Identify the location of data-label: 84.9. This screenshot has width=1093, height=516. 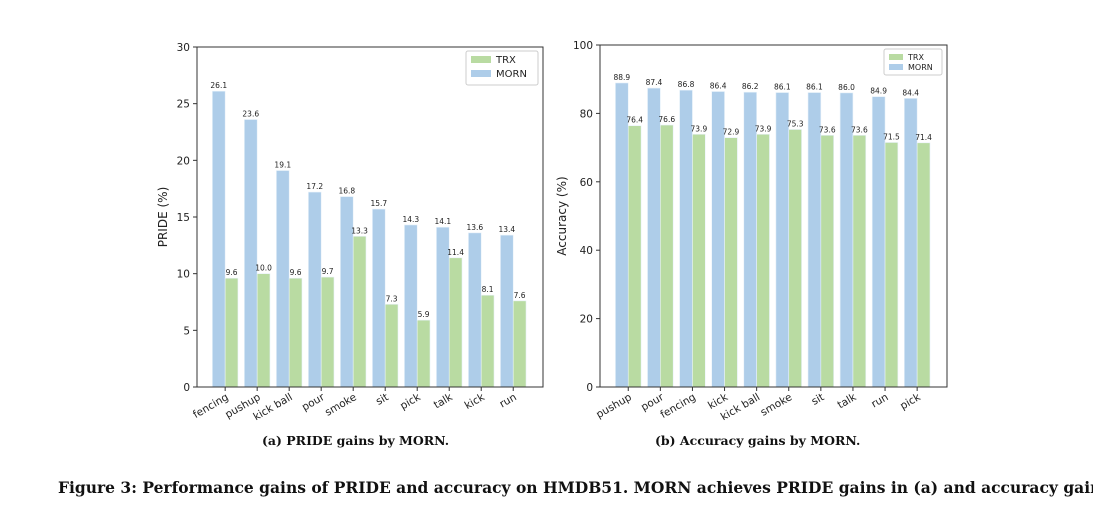
(878, 91).